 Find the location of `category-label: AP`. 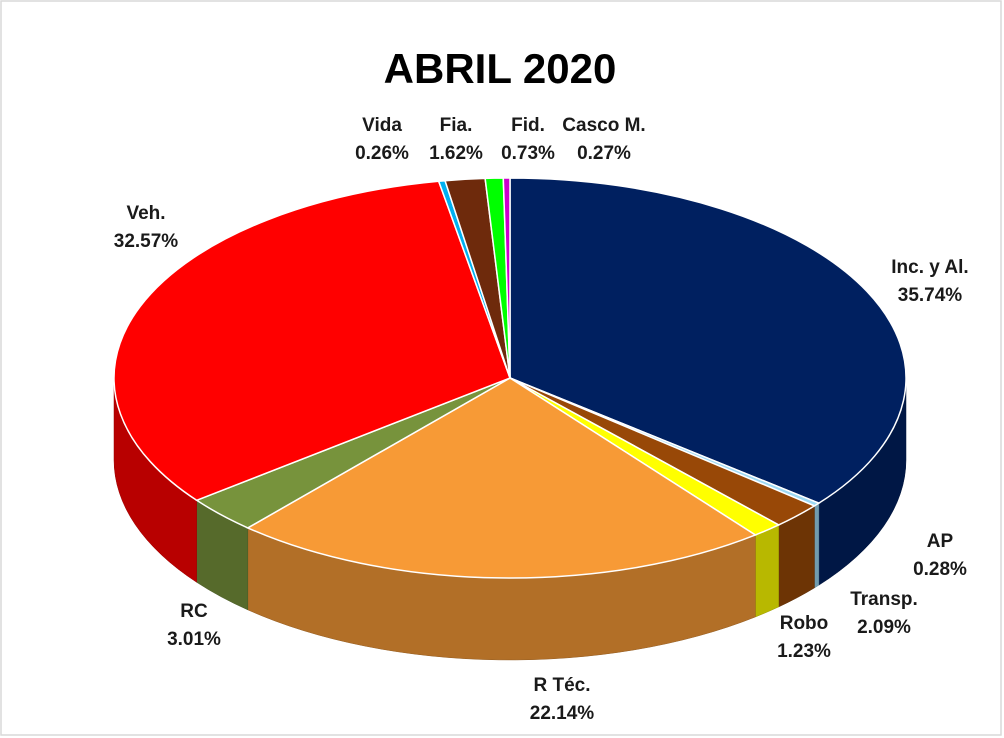

category-label: AP is located at coordinates (940, 541).